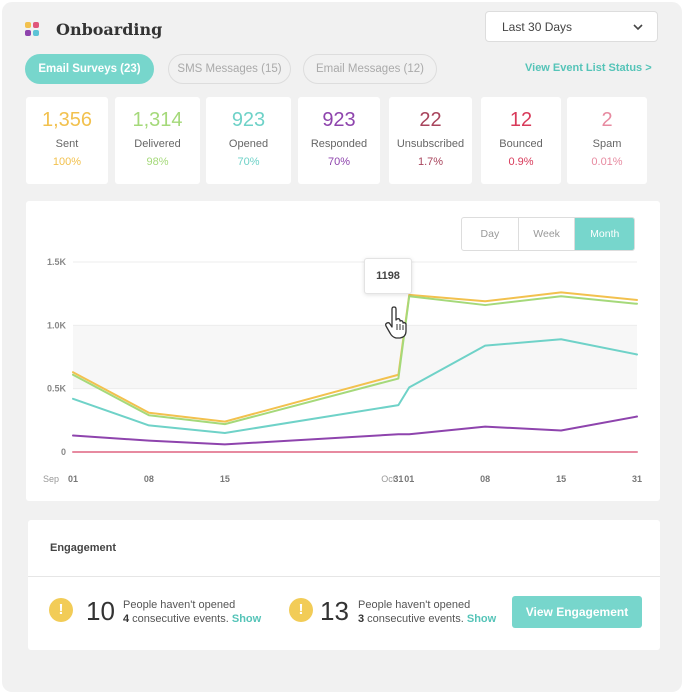 This screenshot has height=696, width=685. What do you see at coordinates (521, 162) in the screenshot?
I see `stat-percent: 0.9%` at bounding box center [521, 162].